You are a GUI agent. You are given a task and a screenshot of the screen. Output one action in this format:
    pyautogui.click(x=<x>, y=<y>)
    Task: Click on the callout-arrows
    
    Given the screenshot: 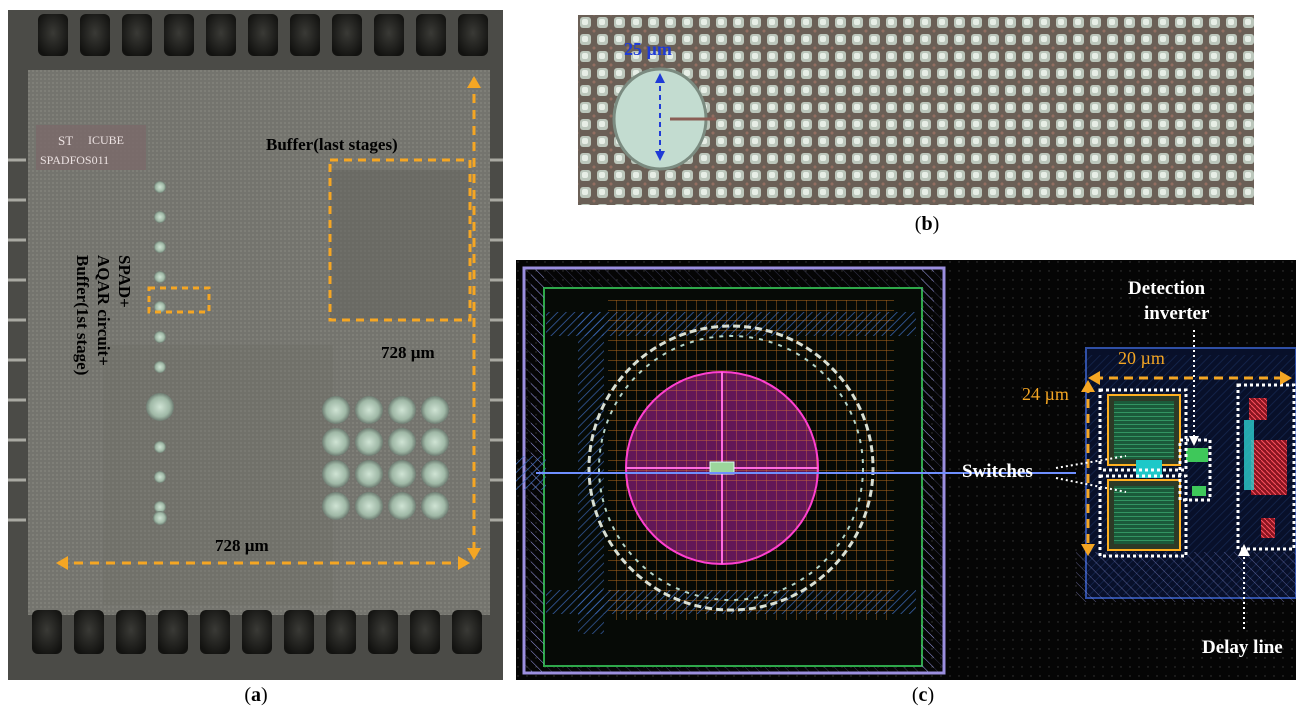 What is the action you would take?
    pyautogui.click(x=1150, y=481)
    